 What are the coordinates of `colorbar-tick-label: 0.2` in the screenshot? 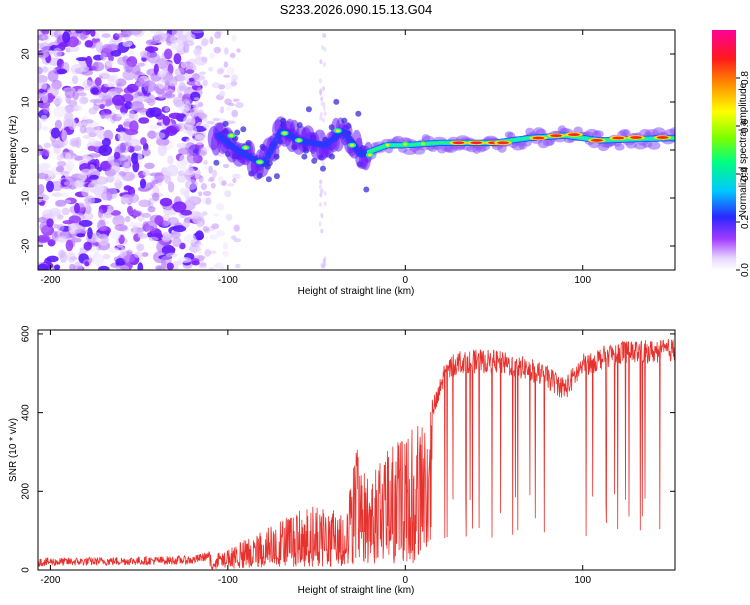 It's located at (745, 222).